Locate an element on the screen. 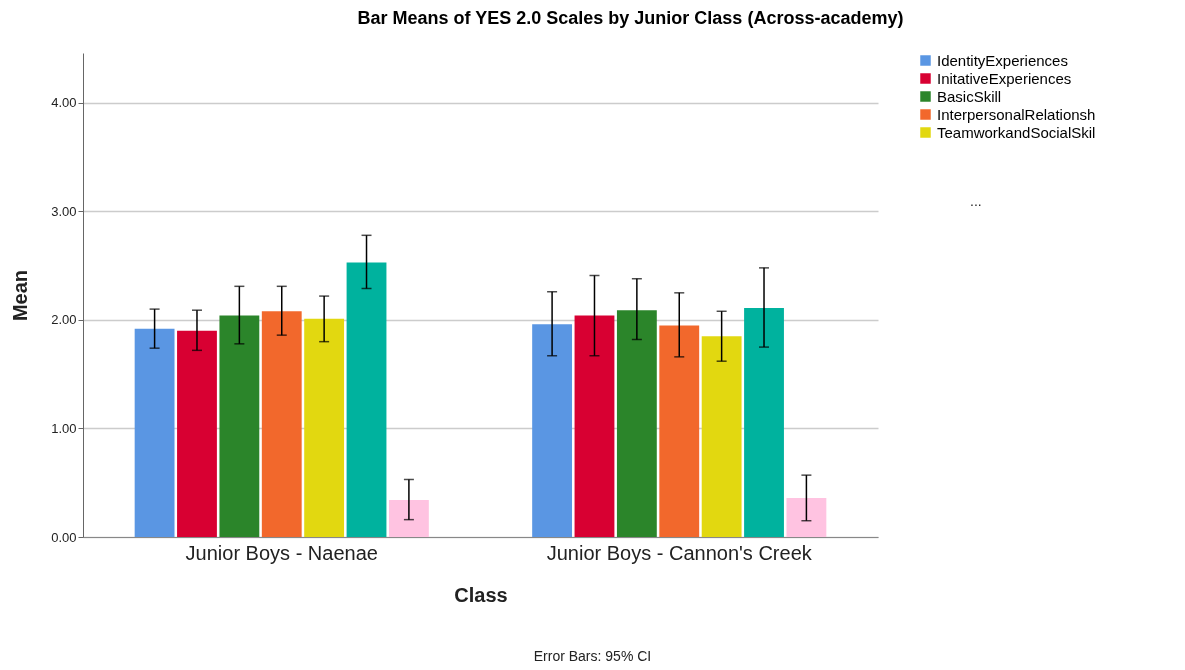 The height and width of the screenshot is (670, 1185). legend-label: InterpersonalRelationsh is located at coordinates (1016, 114).